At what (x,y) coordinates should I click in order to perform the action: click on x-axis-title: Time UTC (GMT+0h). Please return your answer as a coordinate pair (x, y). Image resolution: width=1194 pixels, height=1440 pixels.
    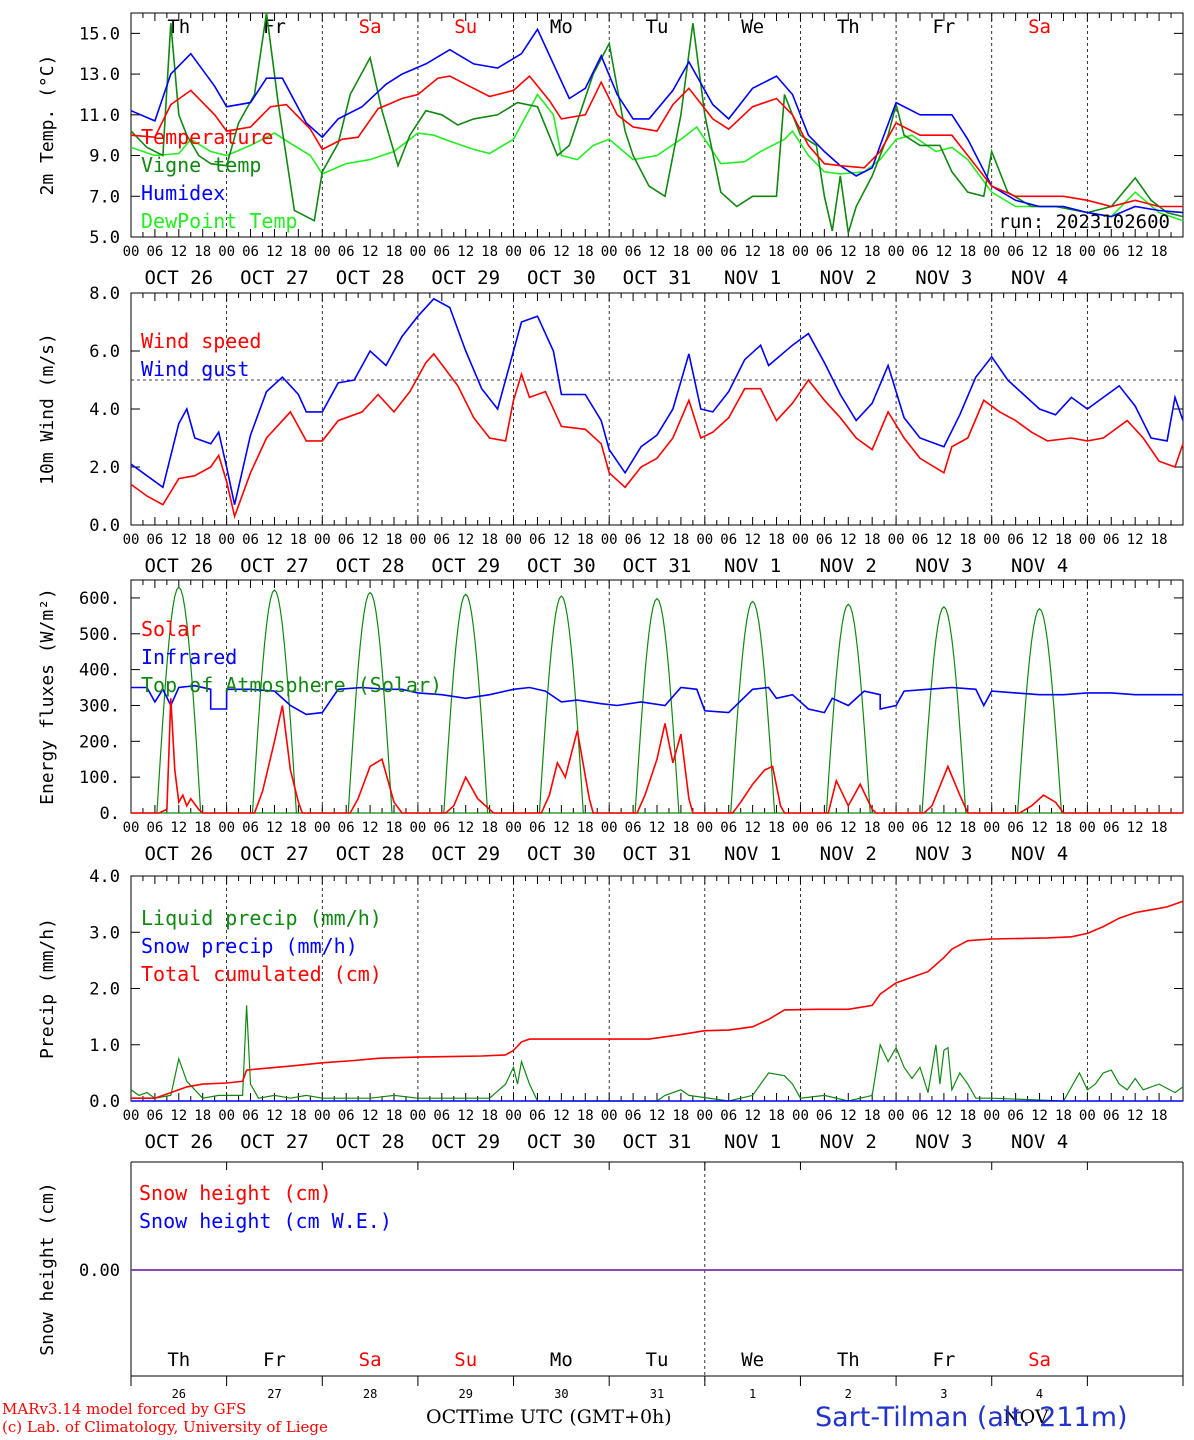
    Looking at the image, I should click on (569, 1417).